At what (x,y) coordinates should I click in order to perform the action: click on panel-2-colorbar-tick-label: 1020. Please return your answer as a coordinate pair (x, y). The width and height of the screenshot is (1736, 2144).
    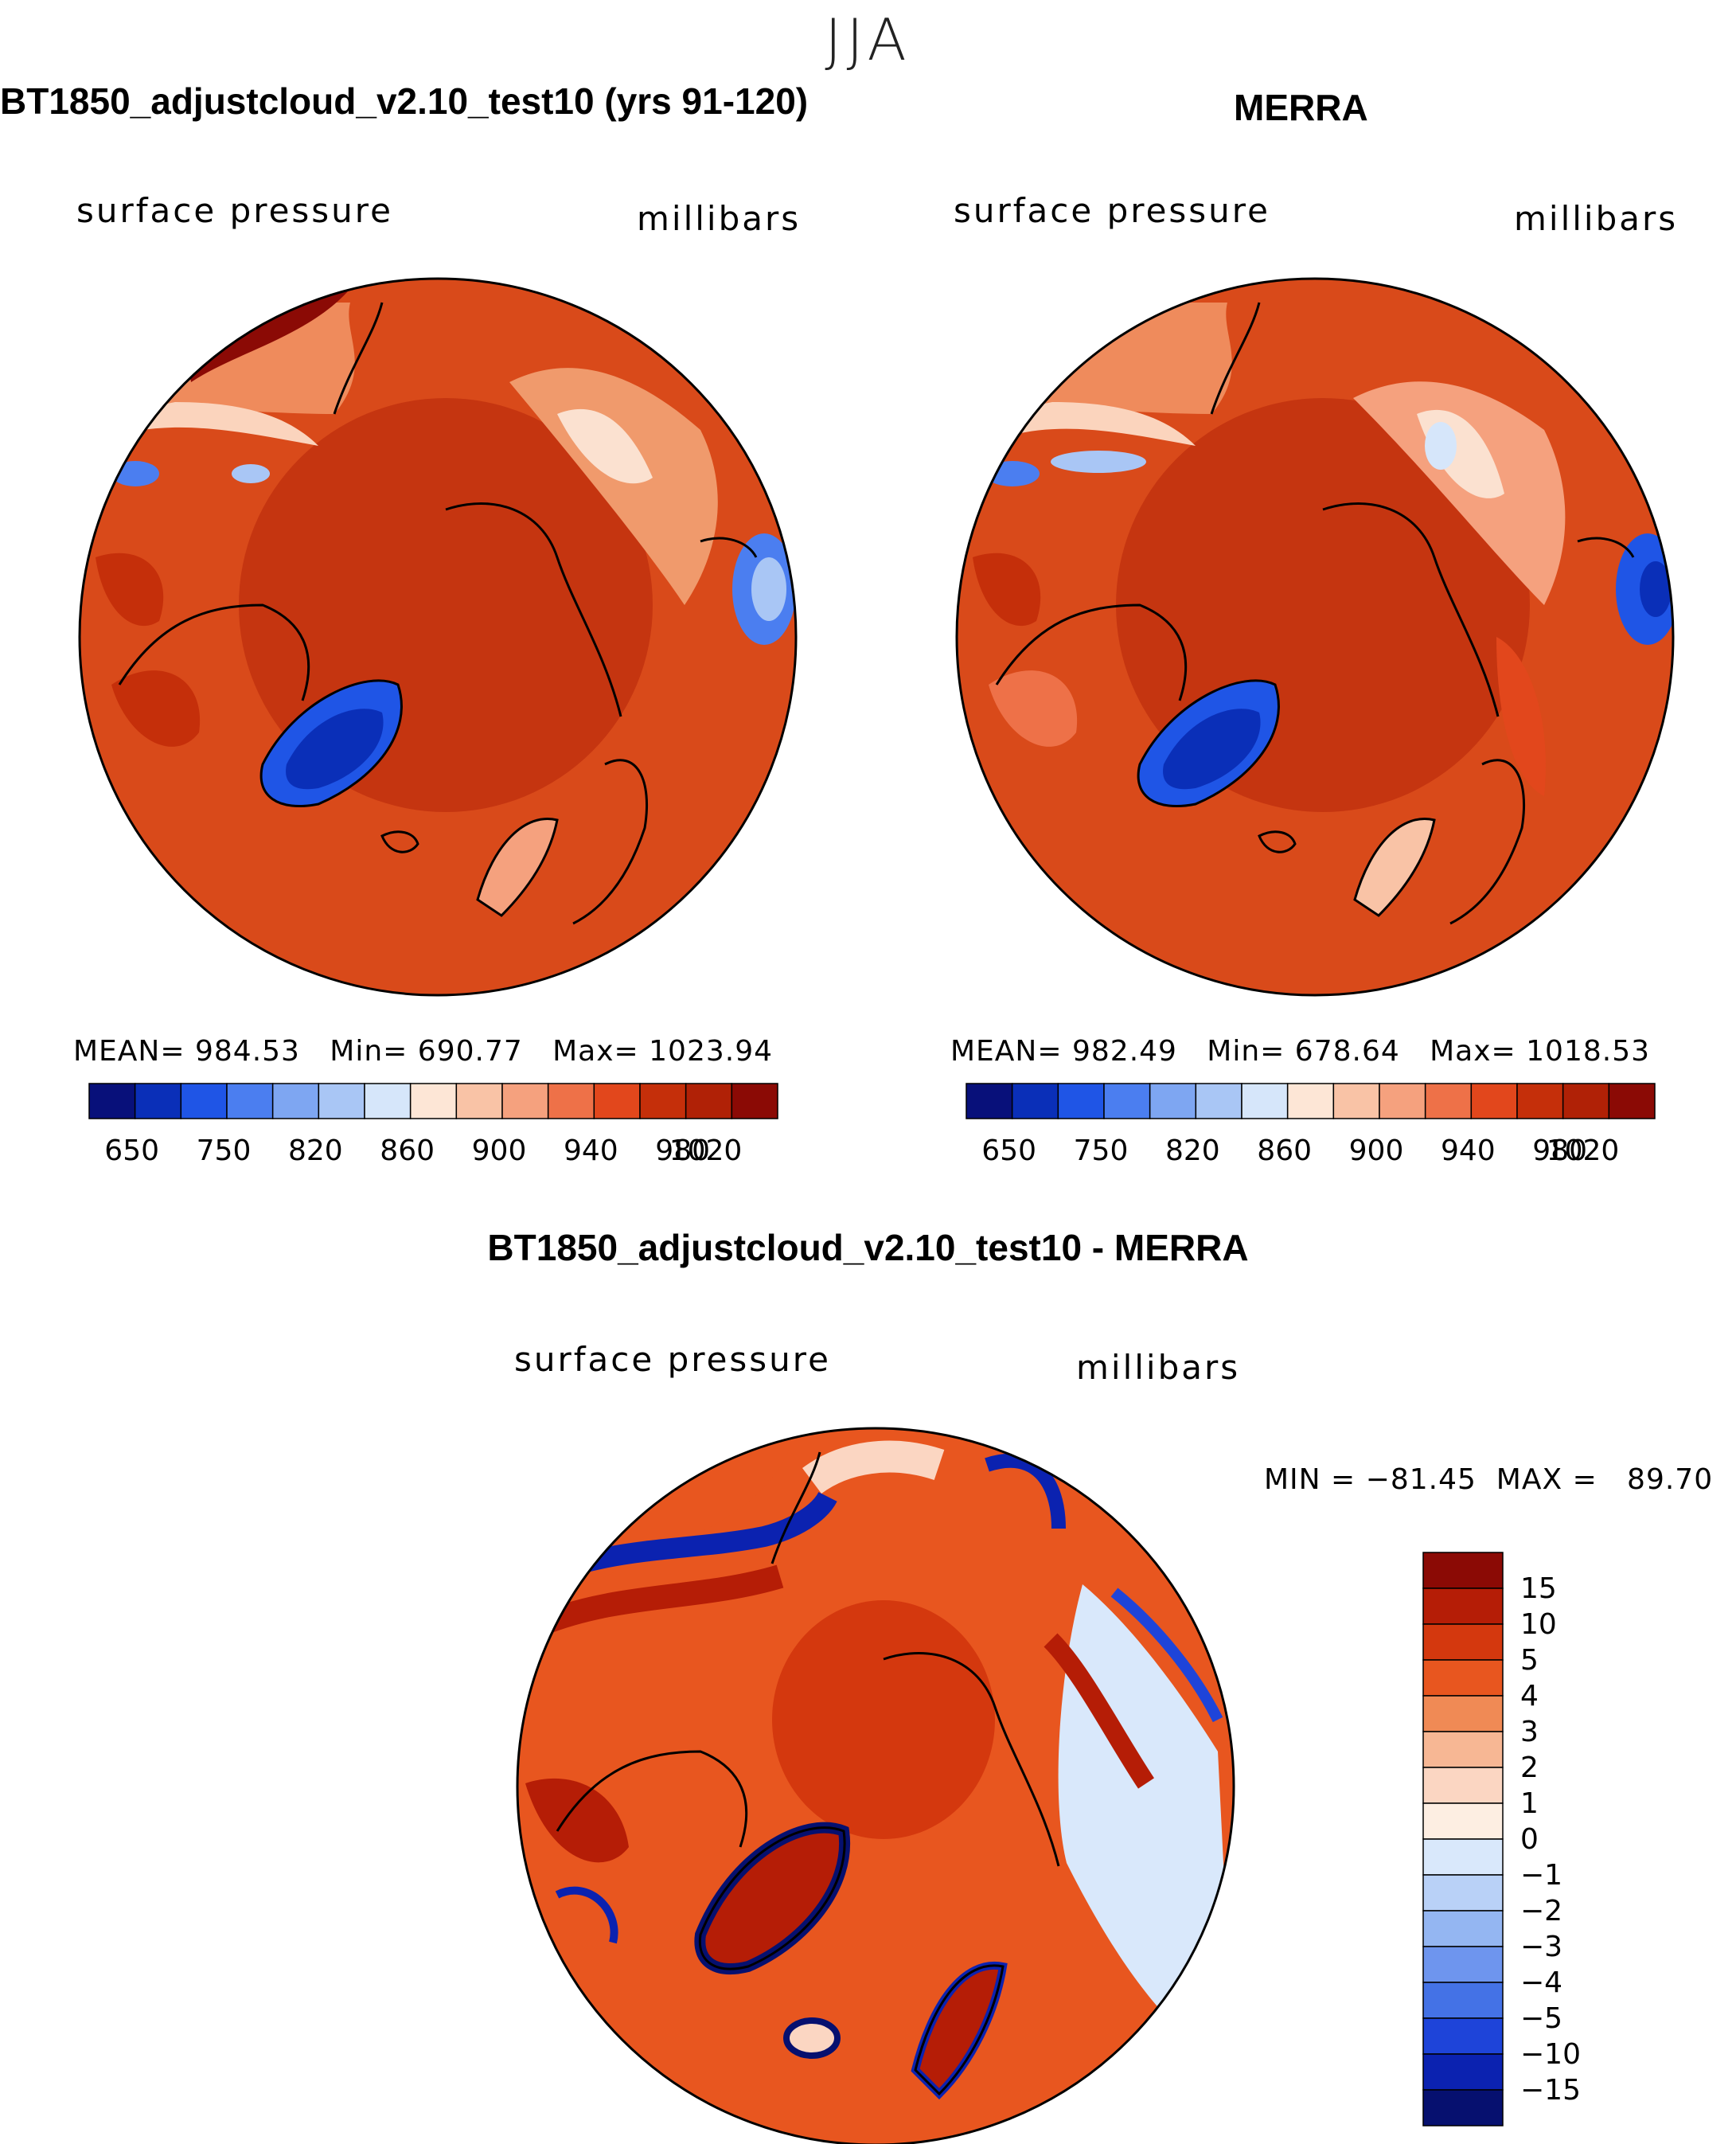
    Looking at the image, I should click on (1583, 1150).